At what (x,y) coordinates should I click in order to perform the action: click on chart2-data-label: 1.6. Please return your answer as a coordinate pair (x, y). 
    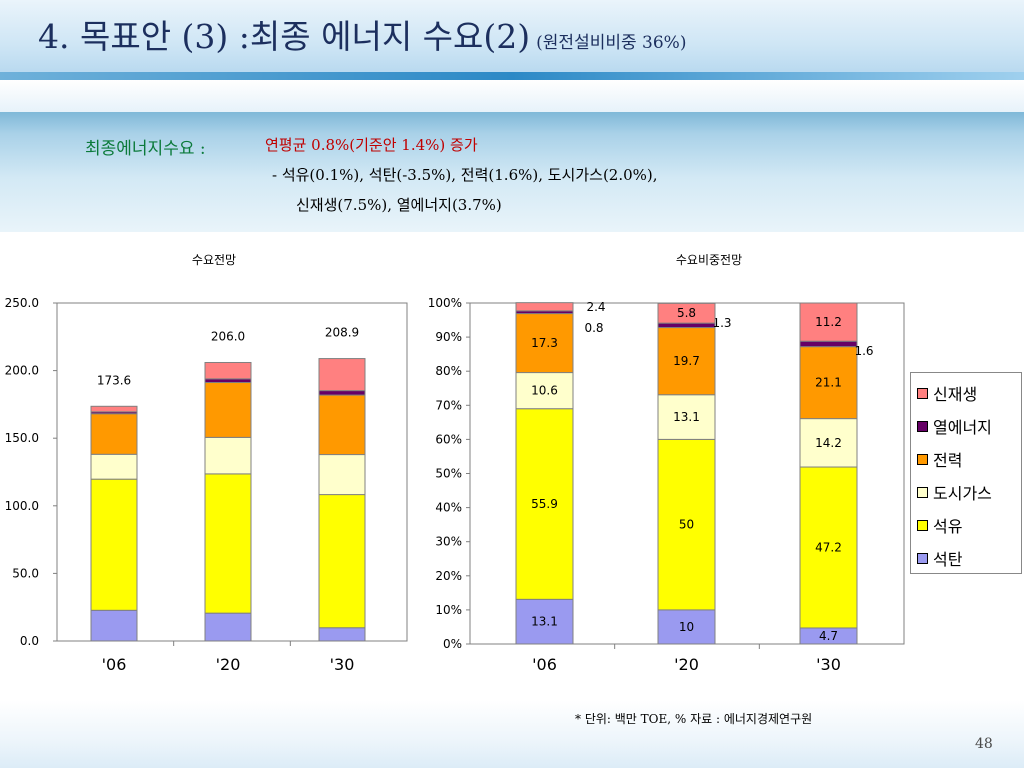
    Looking at the image, I should click on (863, 351).